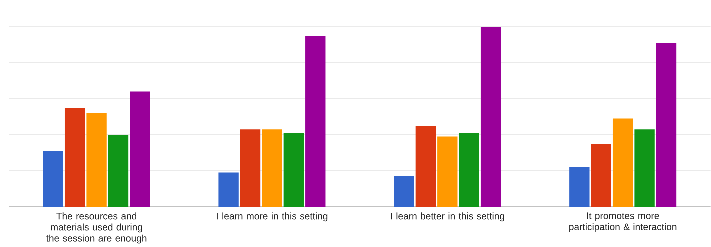  I want to click on x-tick-label: I learn more in this setting, so click(272, 217).